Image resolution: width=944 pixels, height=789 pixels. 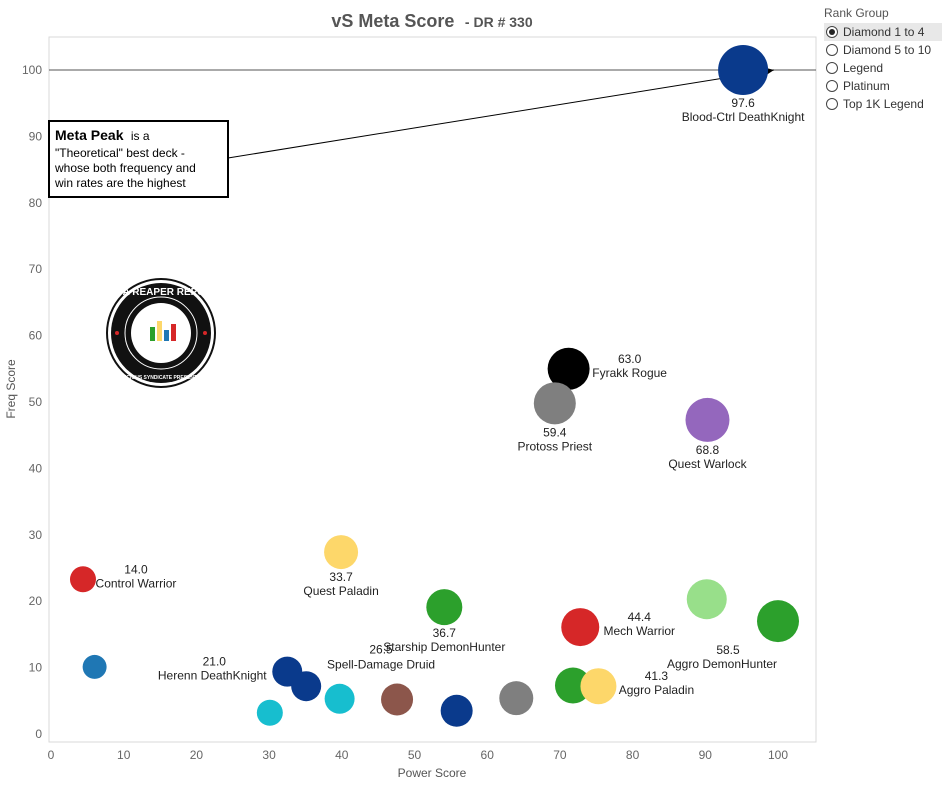 What do you see at coordinates (36, 468) in the screenshot?
I see `y-tick-label: 40` at bounding box center [36, 468].